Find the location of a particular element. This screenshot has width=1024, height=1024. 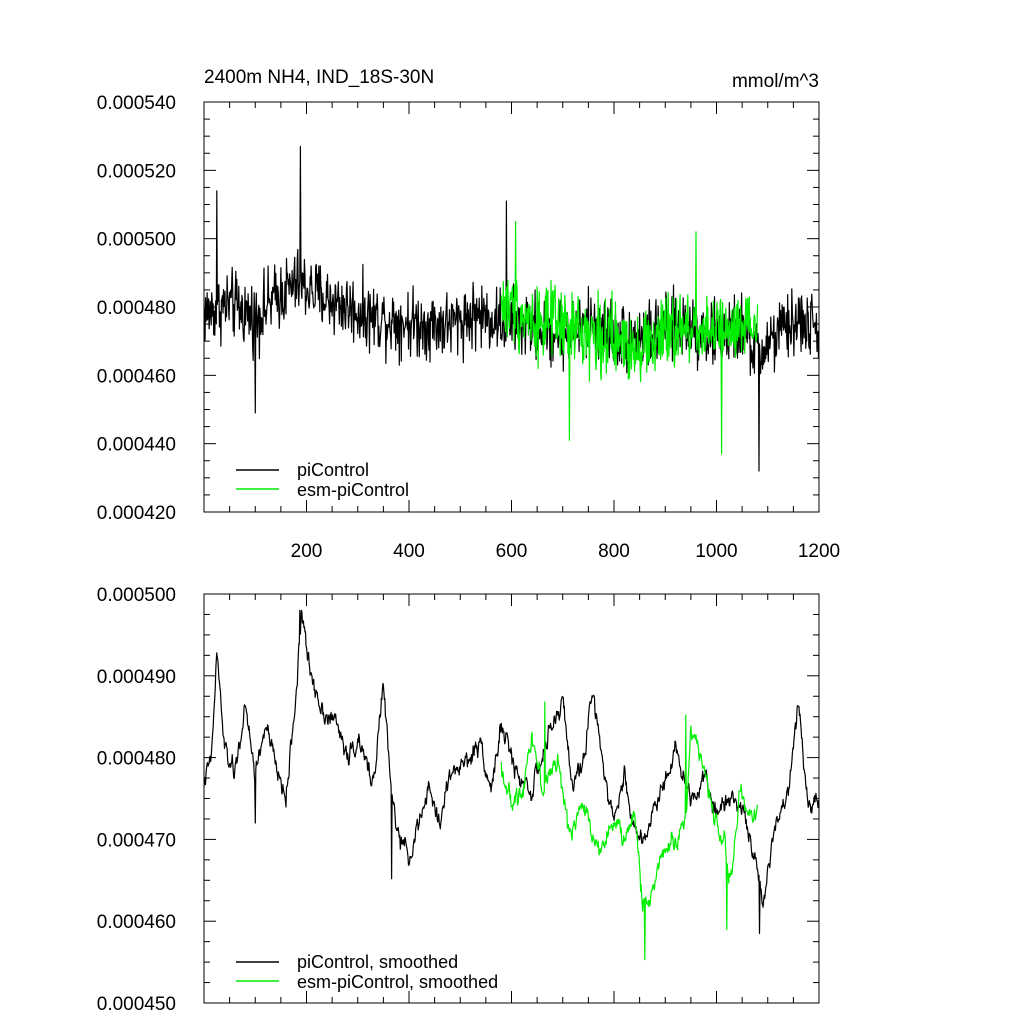

y-tick-label: 0.000450 is located at coordinates (136, 1004).